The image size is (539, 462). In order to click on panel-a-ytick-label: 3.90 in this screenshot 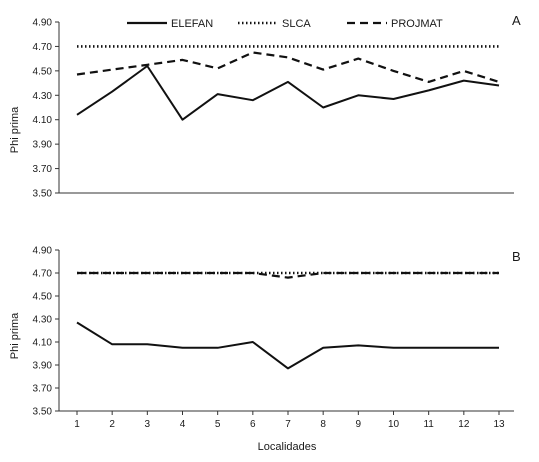, I will do `click(43, 145)`.